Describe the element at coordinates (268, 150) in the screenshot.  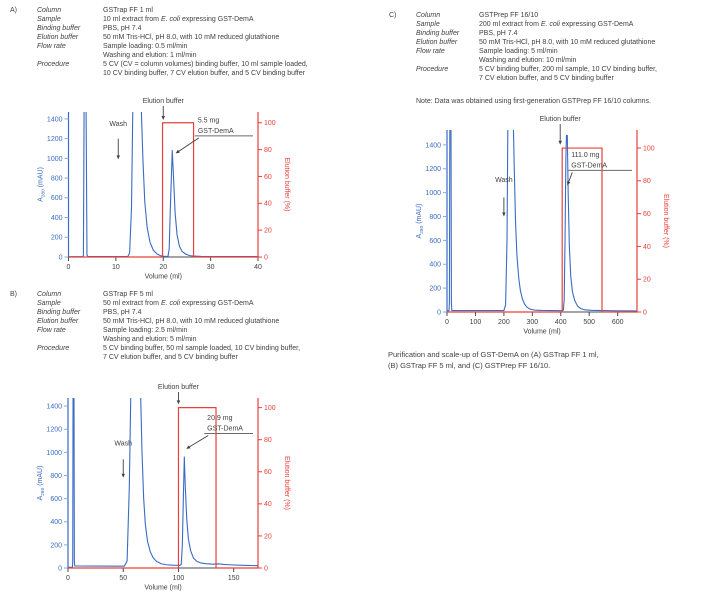
I see `y-right-tick-label: 80` at that location.